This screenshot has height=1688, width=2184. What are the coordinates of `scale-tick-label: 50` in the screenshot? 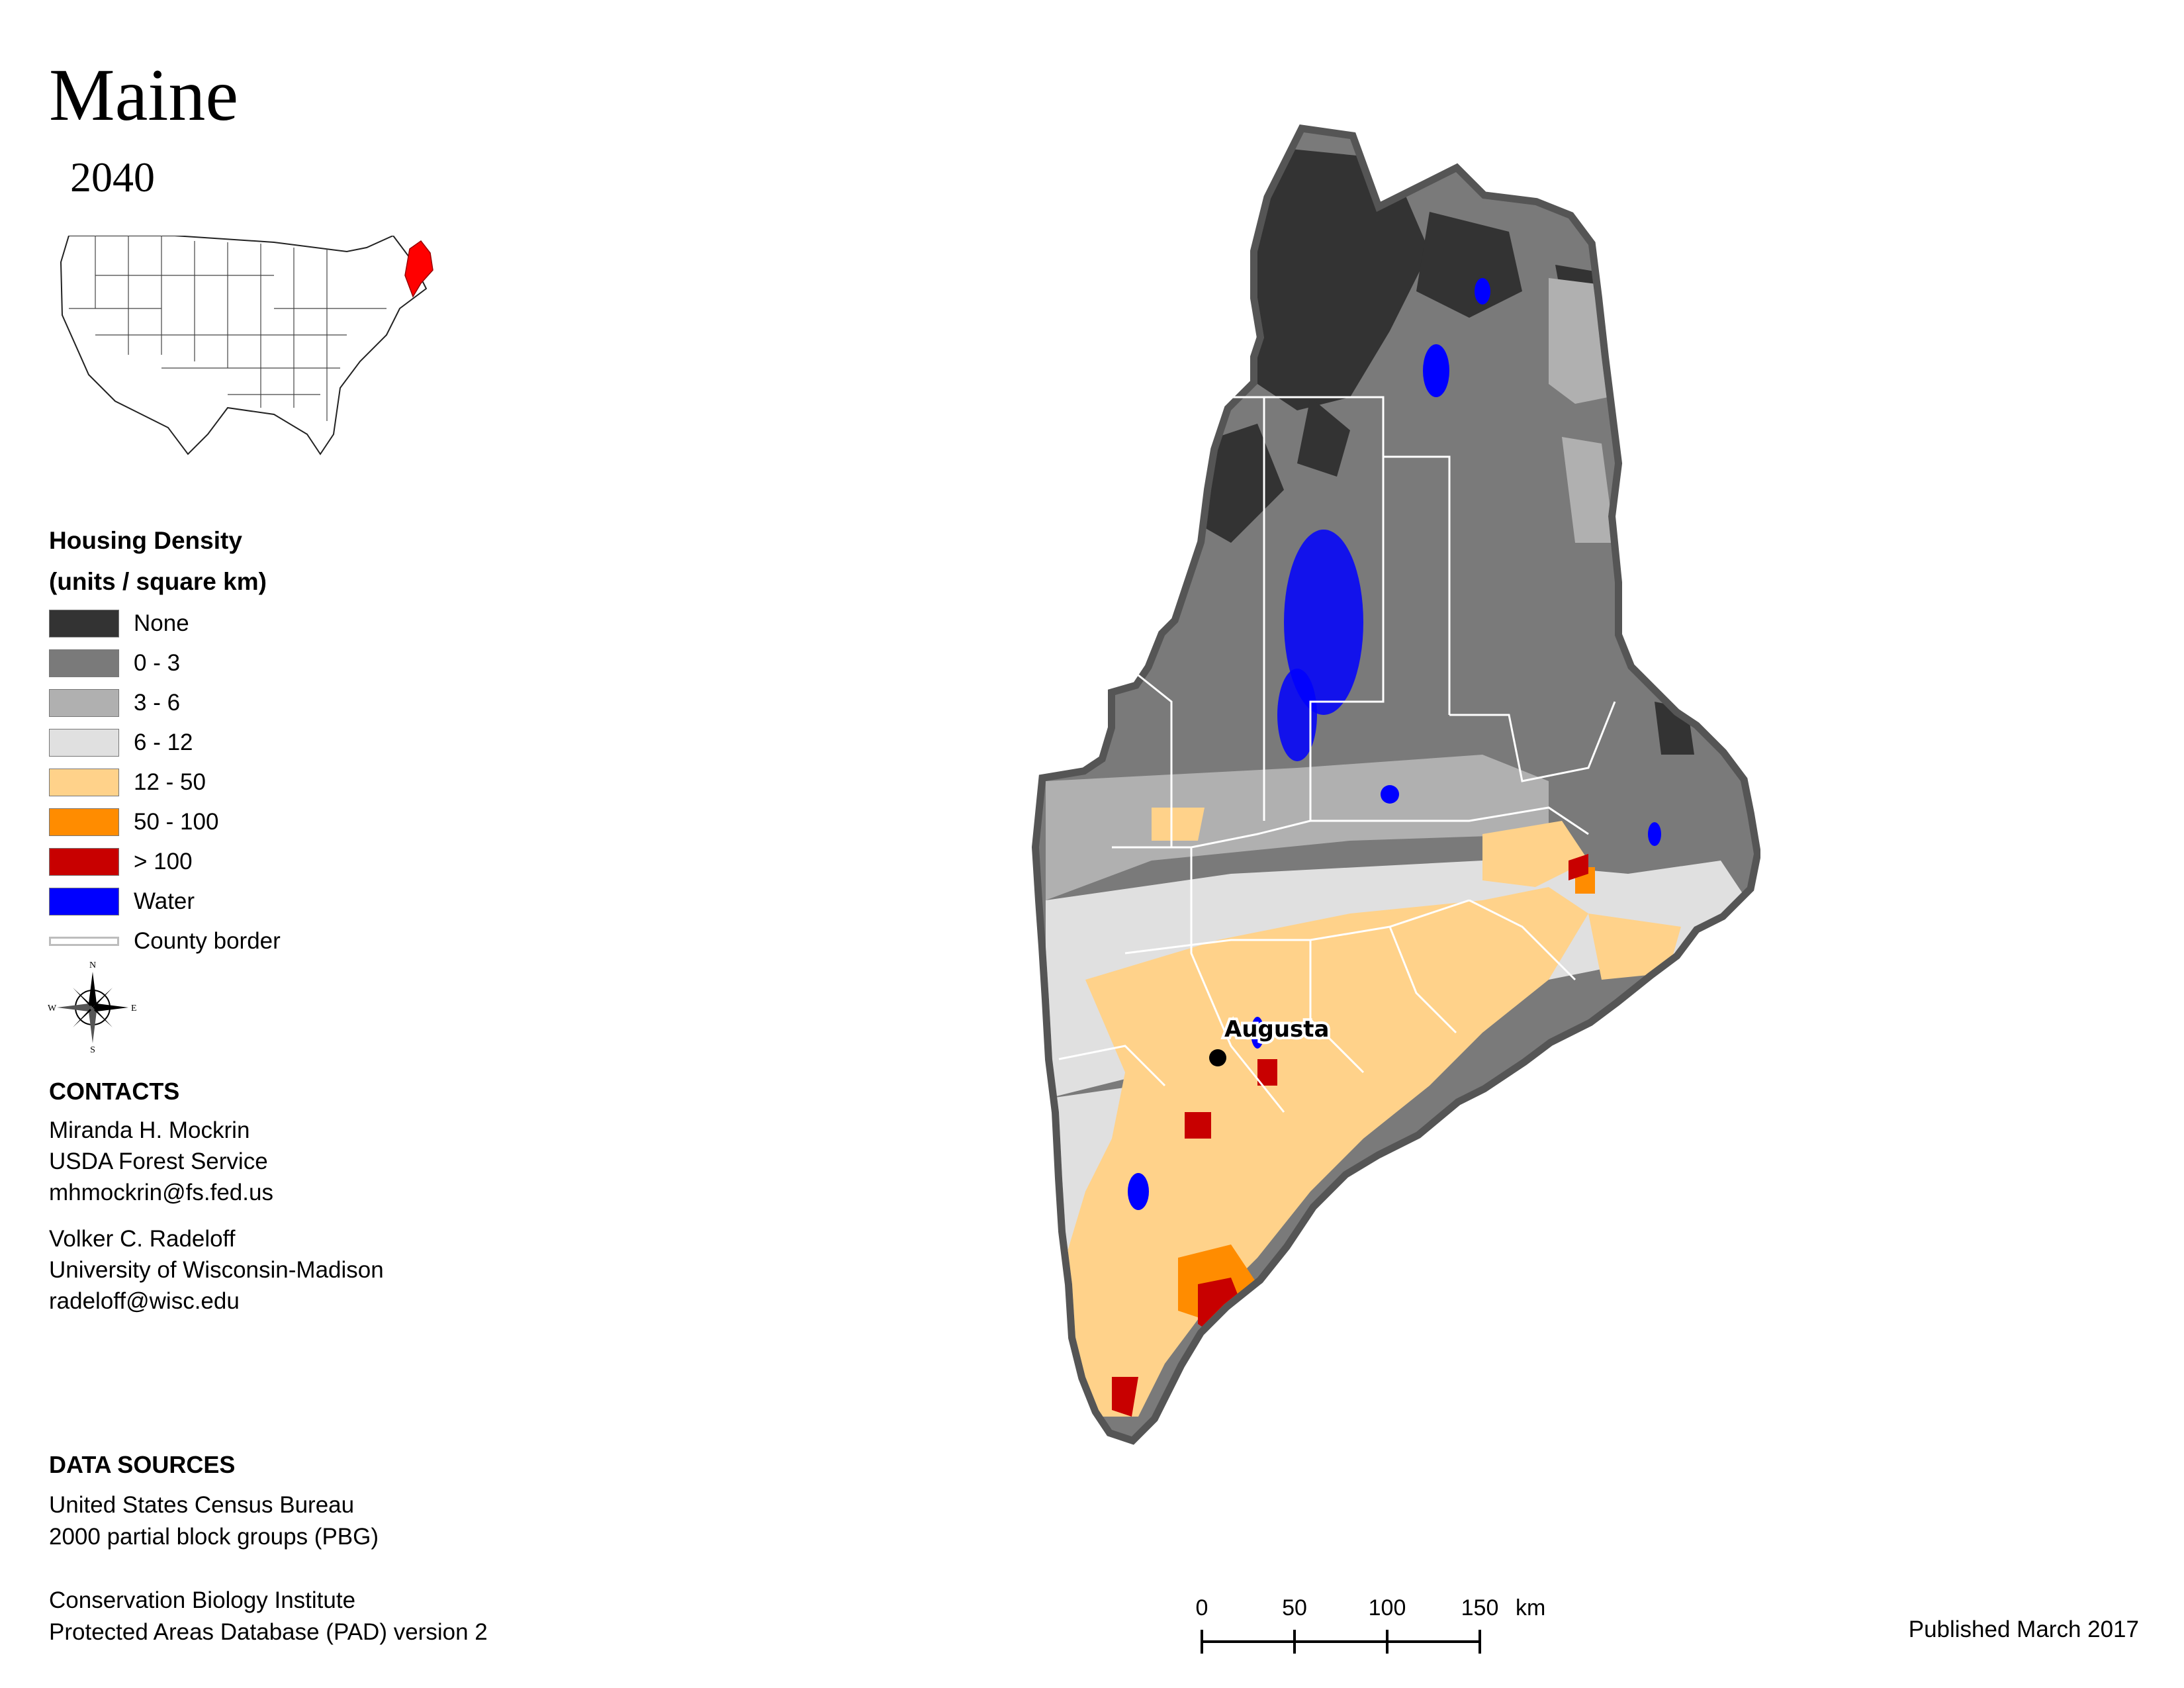 It's located at (1294, 1607).